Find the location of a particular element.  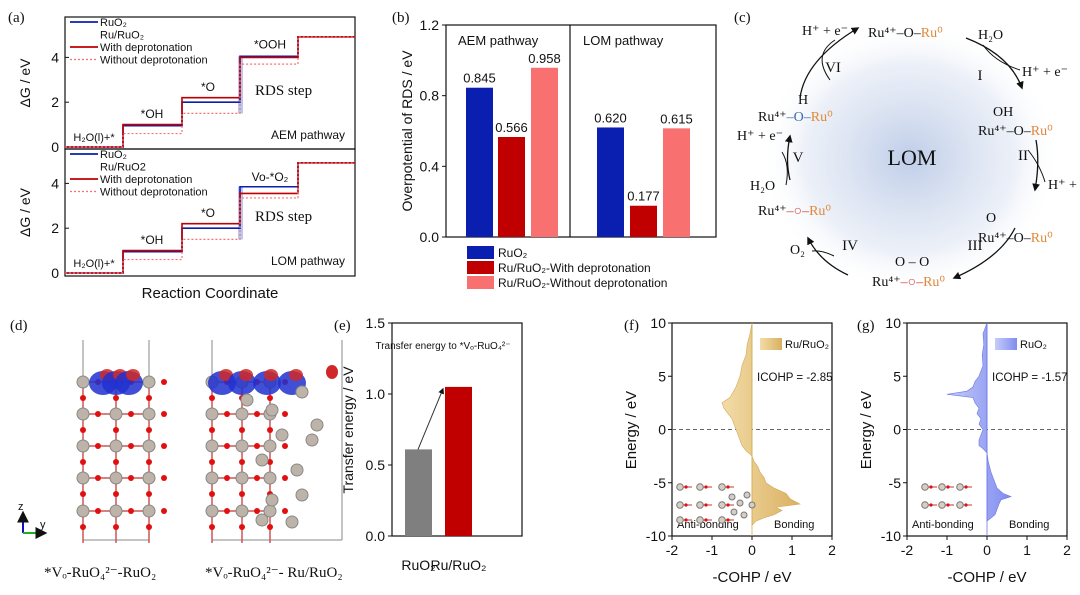

hydroxyl-label: OH is located at coordinates (1003, 112).